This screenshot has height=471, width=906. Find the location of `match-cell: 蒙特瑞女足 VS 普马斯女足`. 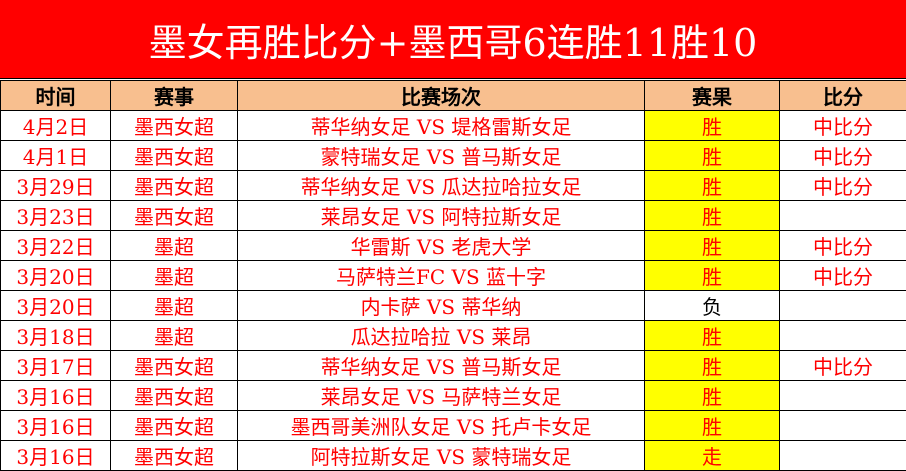

match-cell: 蒙特瑞女足 VS 普马斯女足 is located at coordinates (441, 156).